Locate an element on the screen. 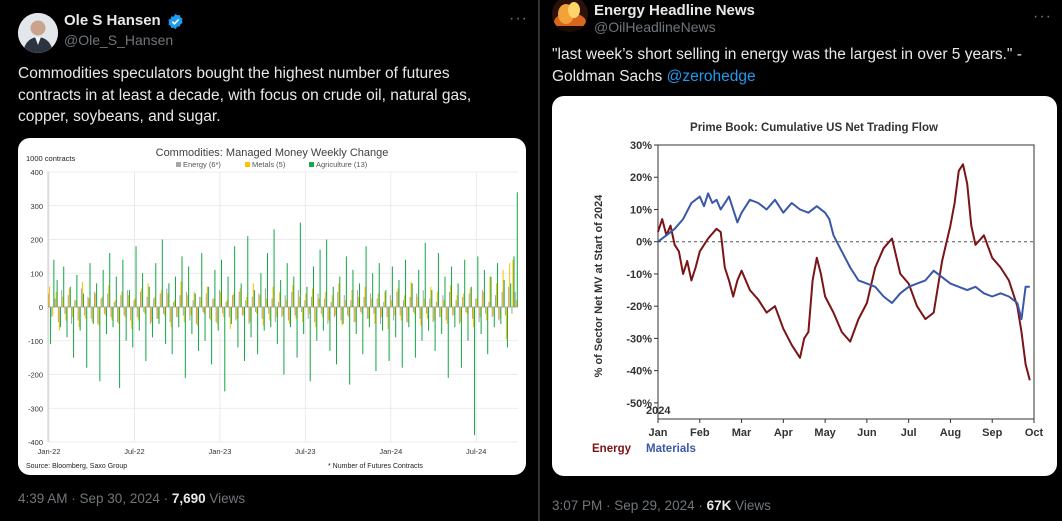 This screenshot has width=1062, height=521. author-name: Energy Headline News is located at coordinates (674, 10).